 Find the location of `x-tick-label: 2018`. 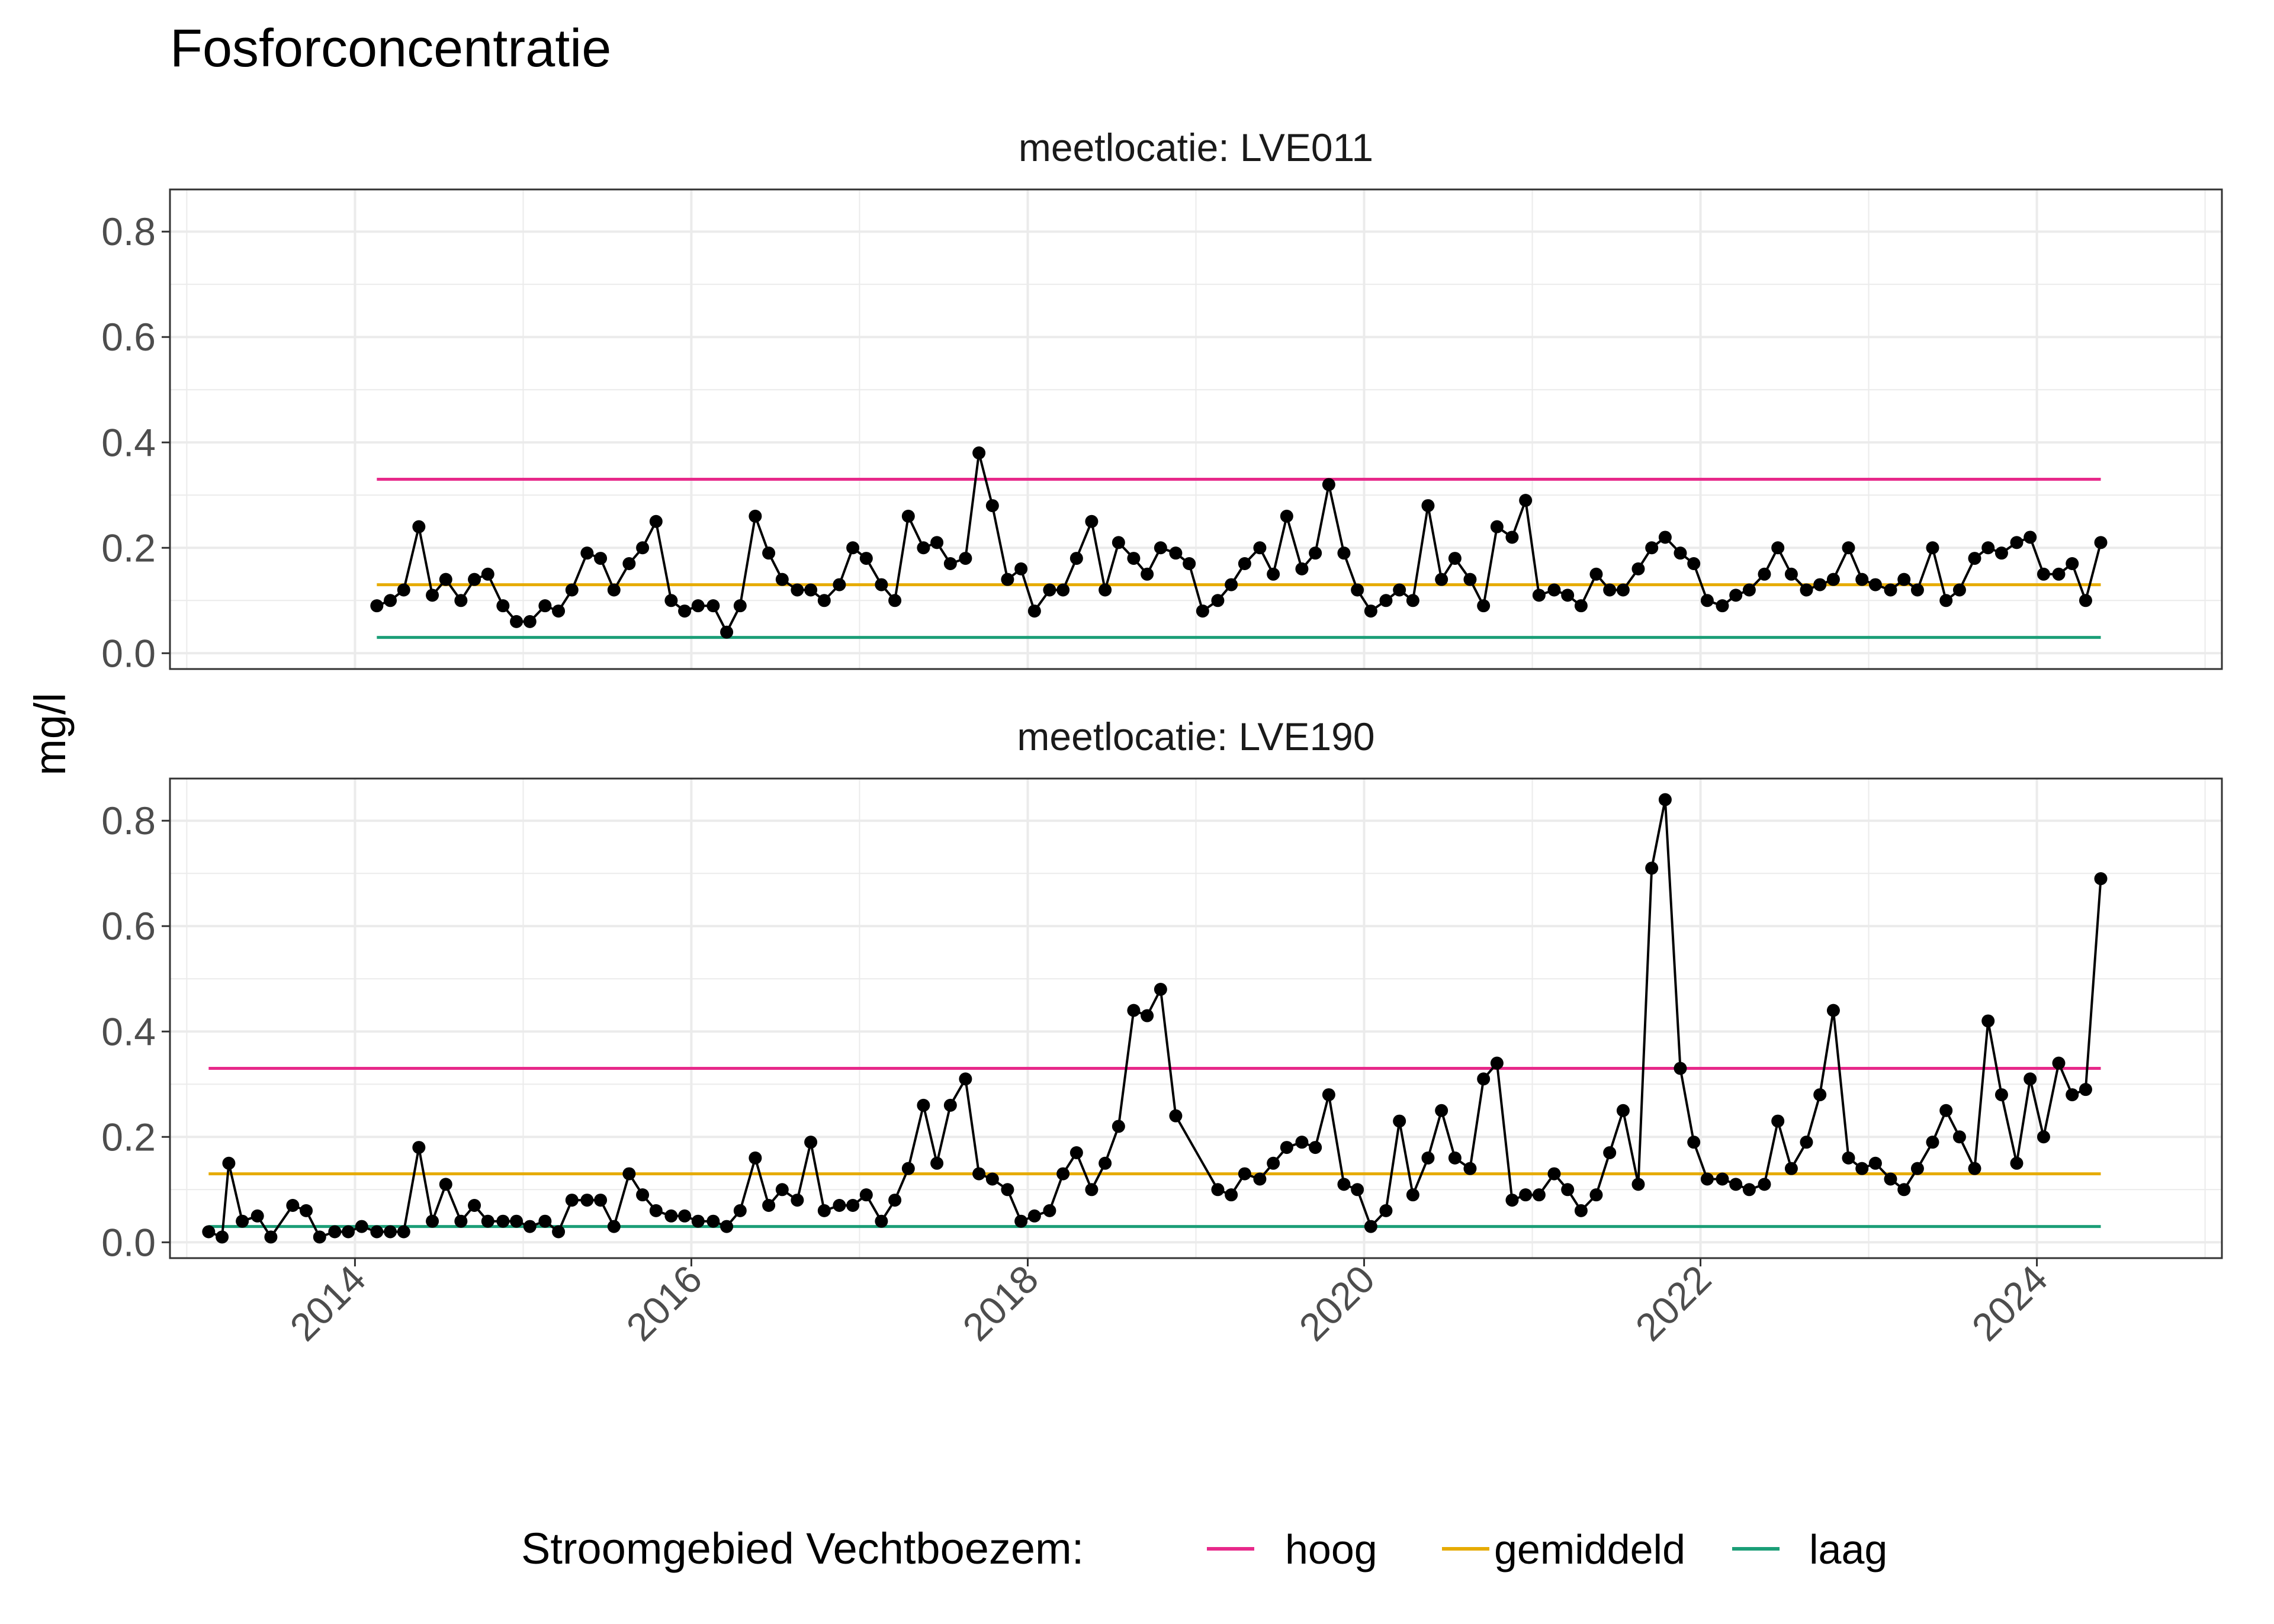

x-tick-label: 2018 is located at coordinates (1000, 1303).